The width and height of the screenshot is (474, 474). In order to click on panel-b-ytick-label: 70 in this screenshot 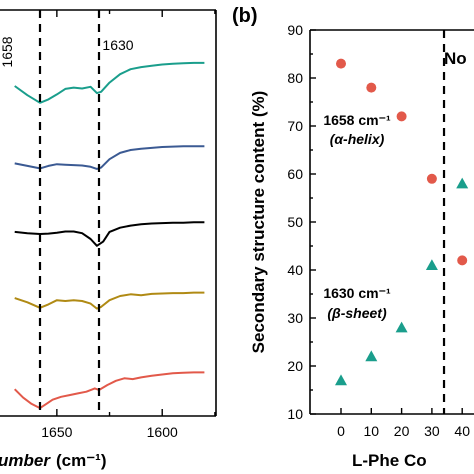, I will do `click(295, 126)`.